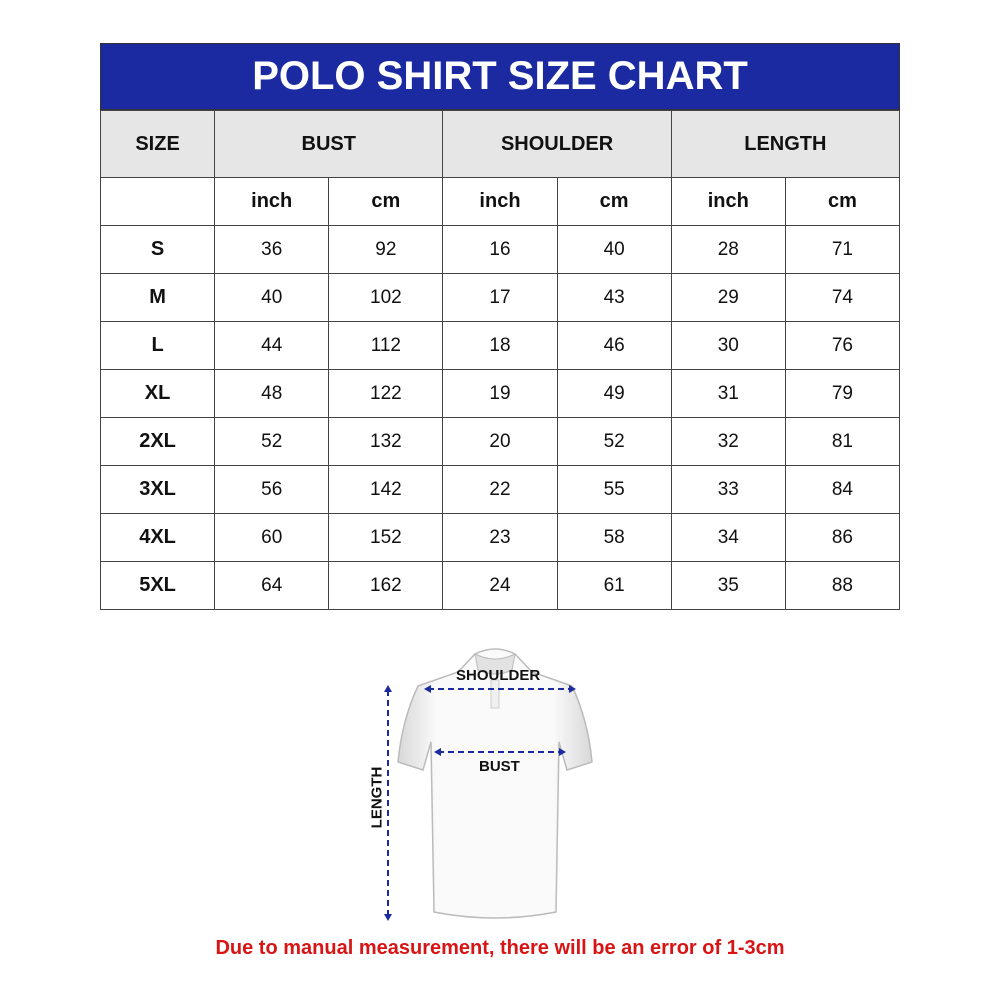 The image size is (1000, 1000). Describe the element at coordinates (386, 585) in the screenshot. I see `value-cell: 162` at that location.